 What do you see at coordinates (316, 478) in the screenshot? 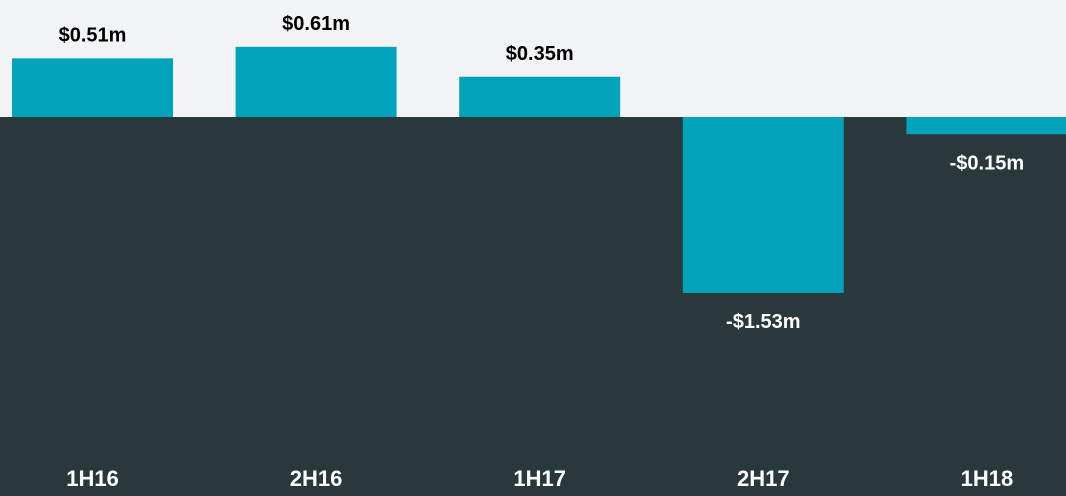
I see `x-tick-label: 2H16` at bounding box center [316, 478].